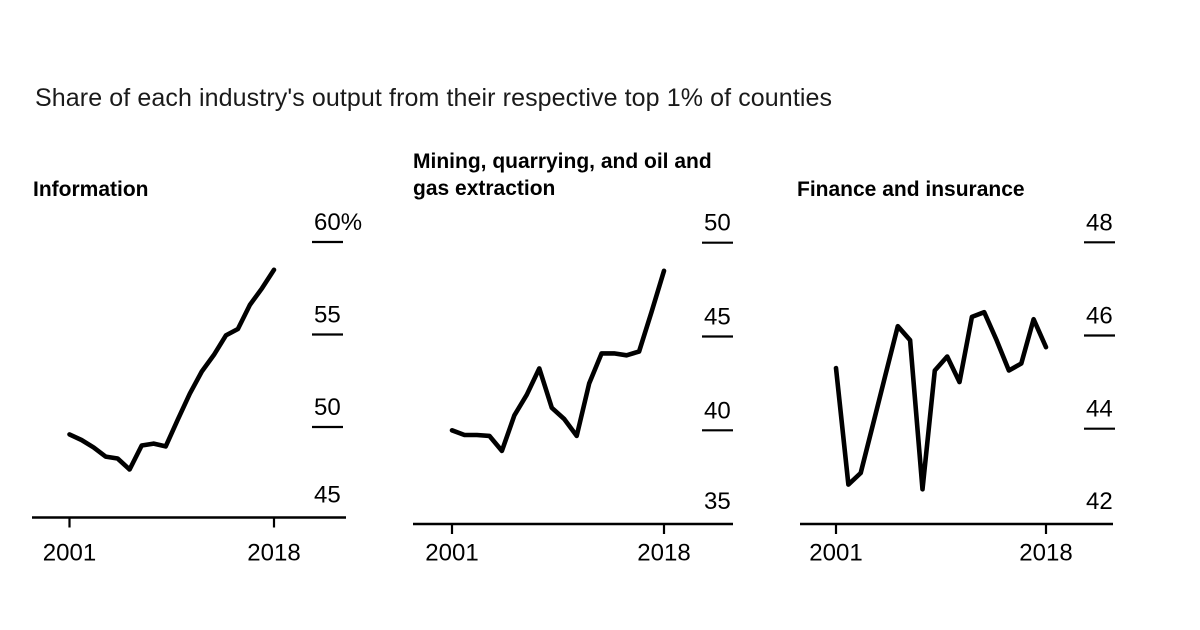 This screenshot has height=630, width=1200. I want to click on y-tick-label-finance-42: 42, so click(1099, 501).